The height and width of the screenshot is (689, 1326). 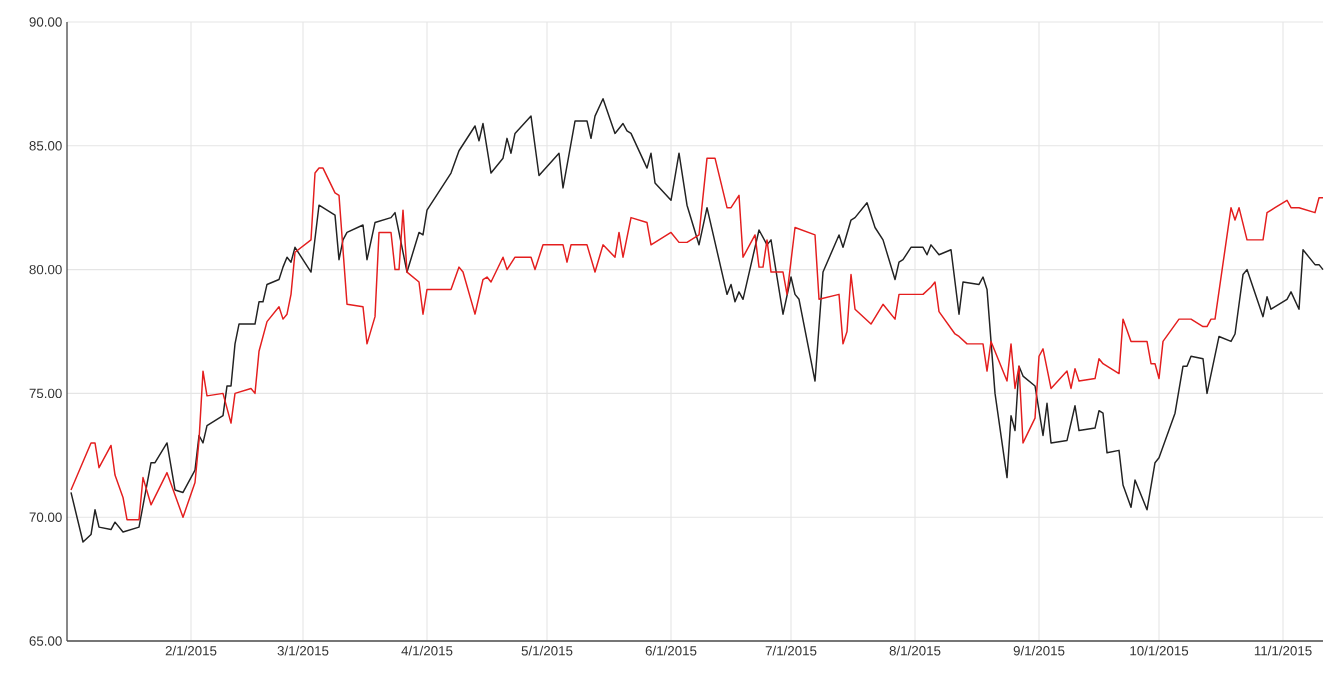 What do you see at coordinates (303, 650) in the screenshot?
I see `x-tick-label: 3/1/2015` at bounding box center [303, 650].